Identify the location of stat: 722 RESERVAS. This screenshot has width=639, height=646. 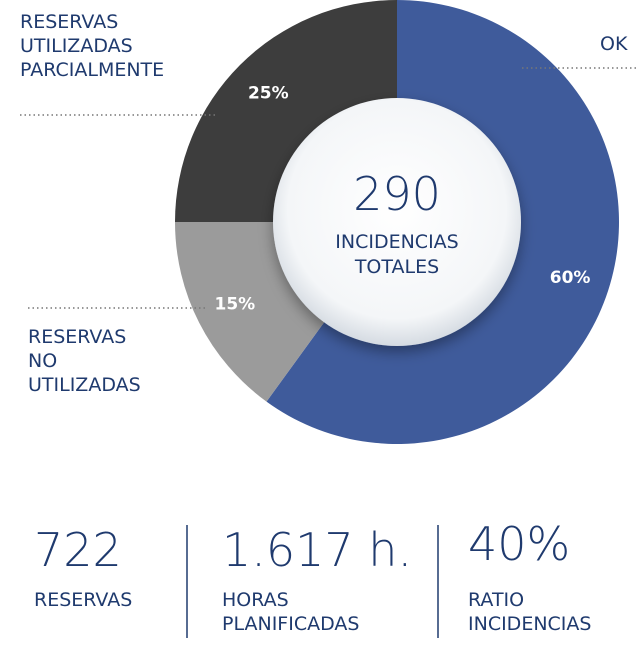
(83, 567).